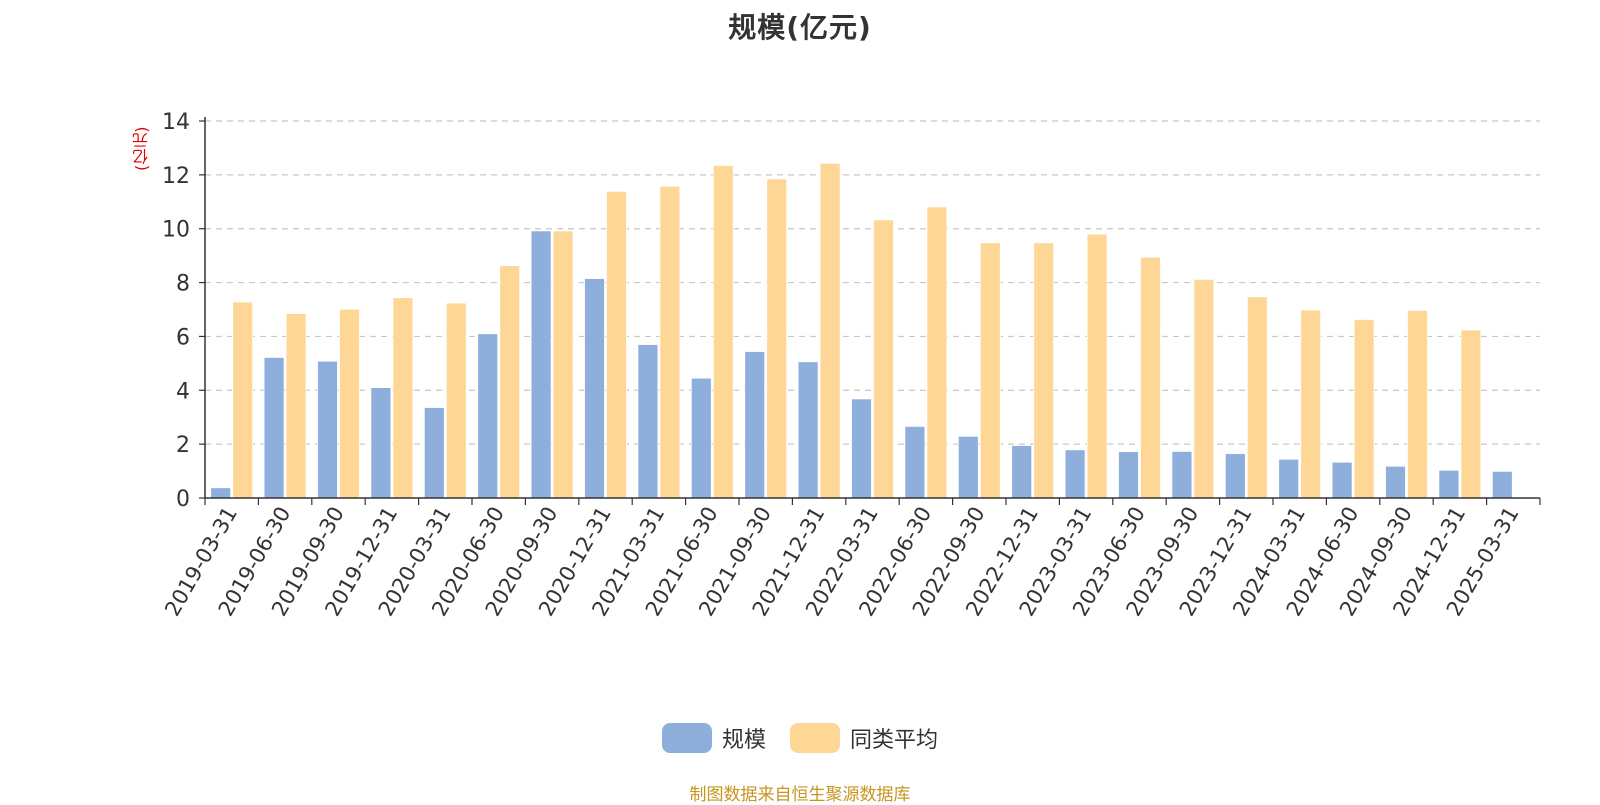 Image resolution: width=1600 pixels, height=805 pixels. I want to click on legend-item-average: 同类平均, so click(864, 738).